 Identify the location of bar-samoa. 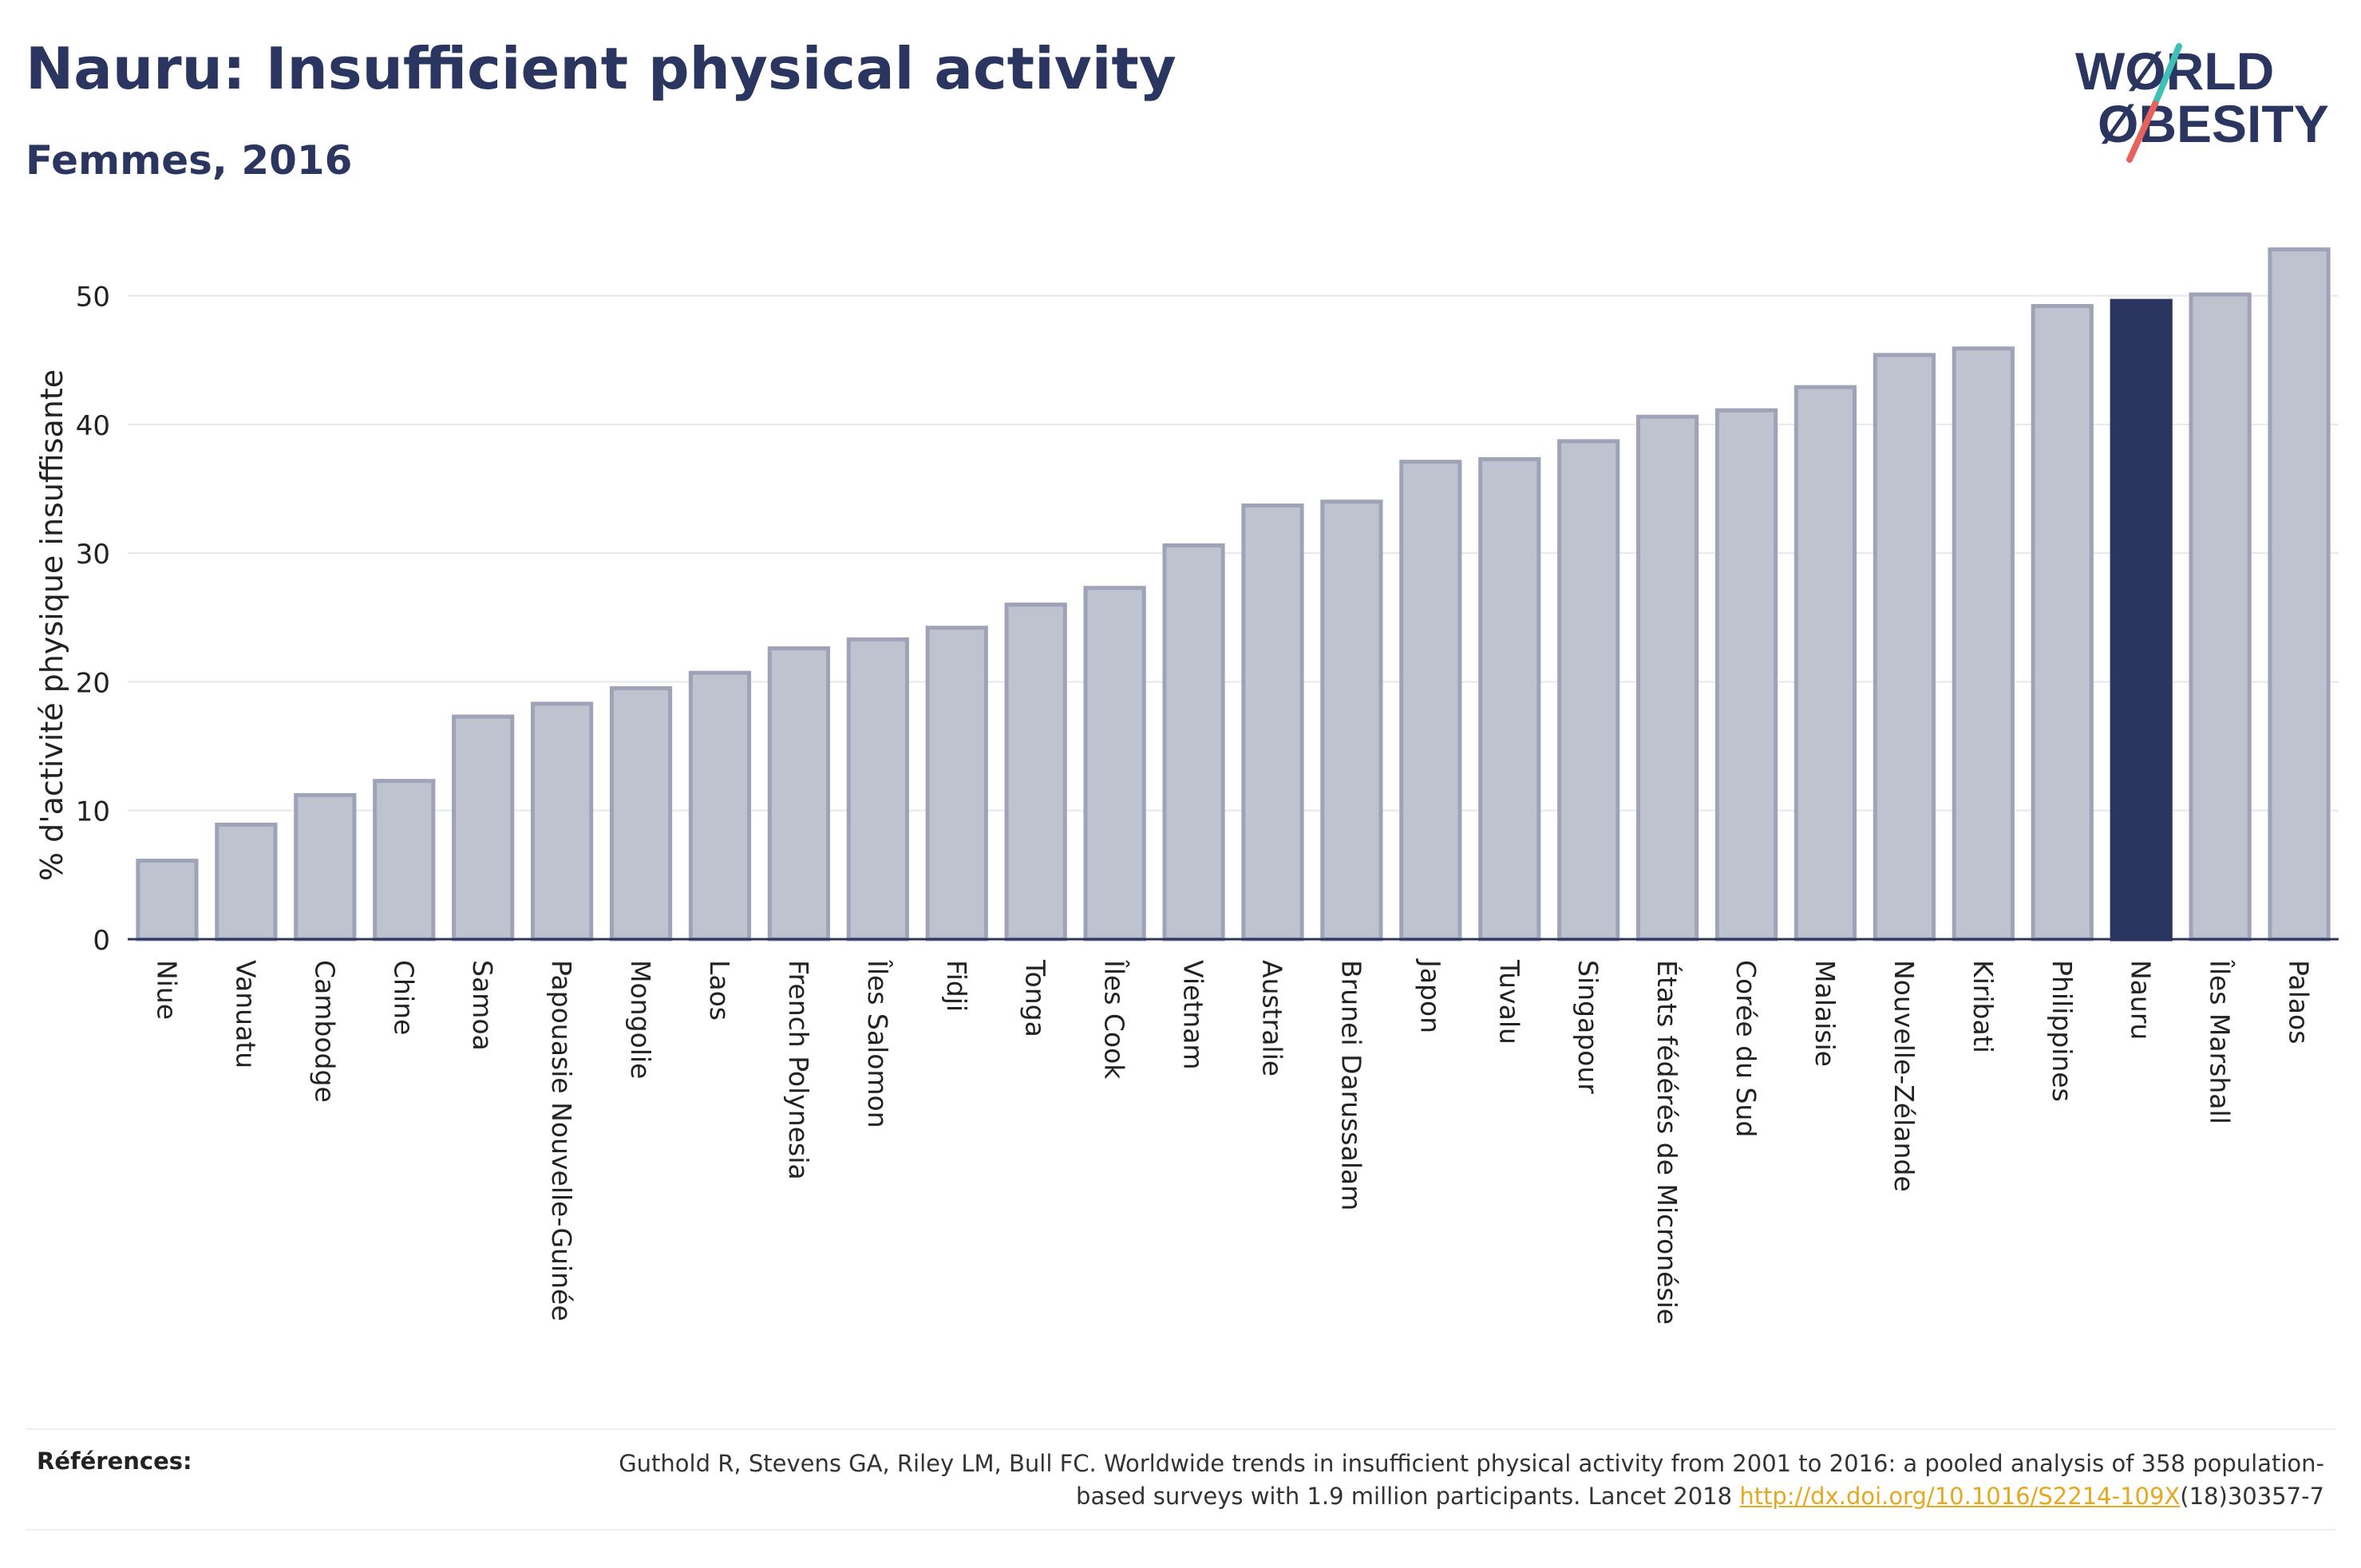
(483, 828).